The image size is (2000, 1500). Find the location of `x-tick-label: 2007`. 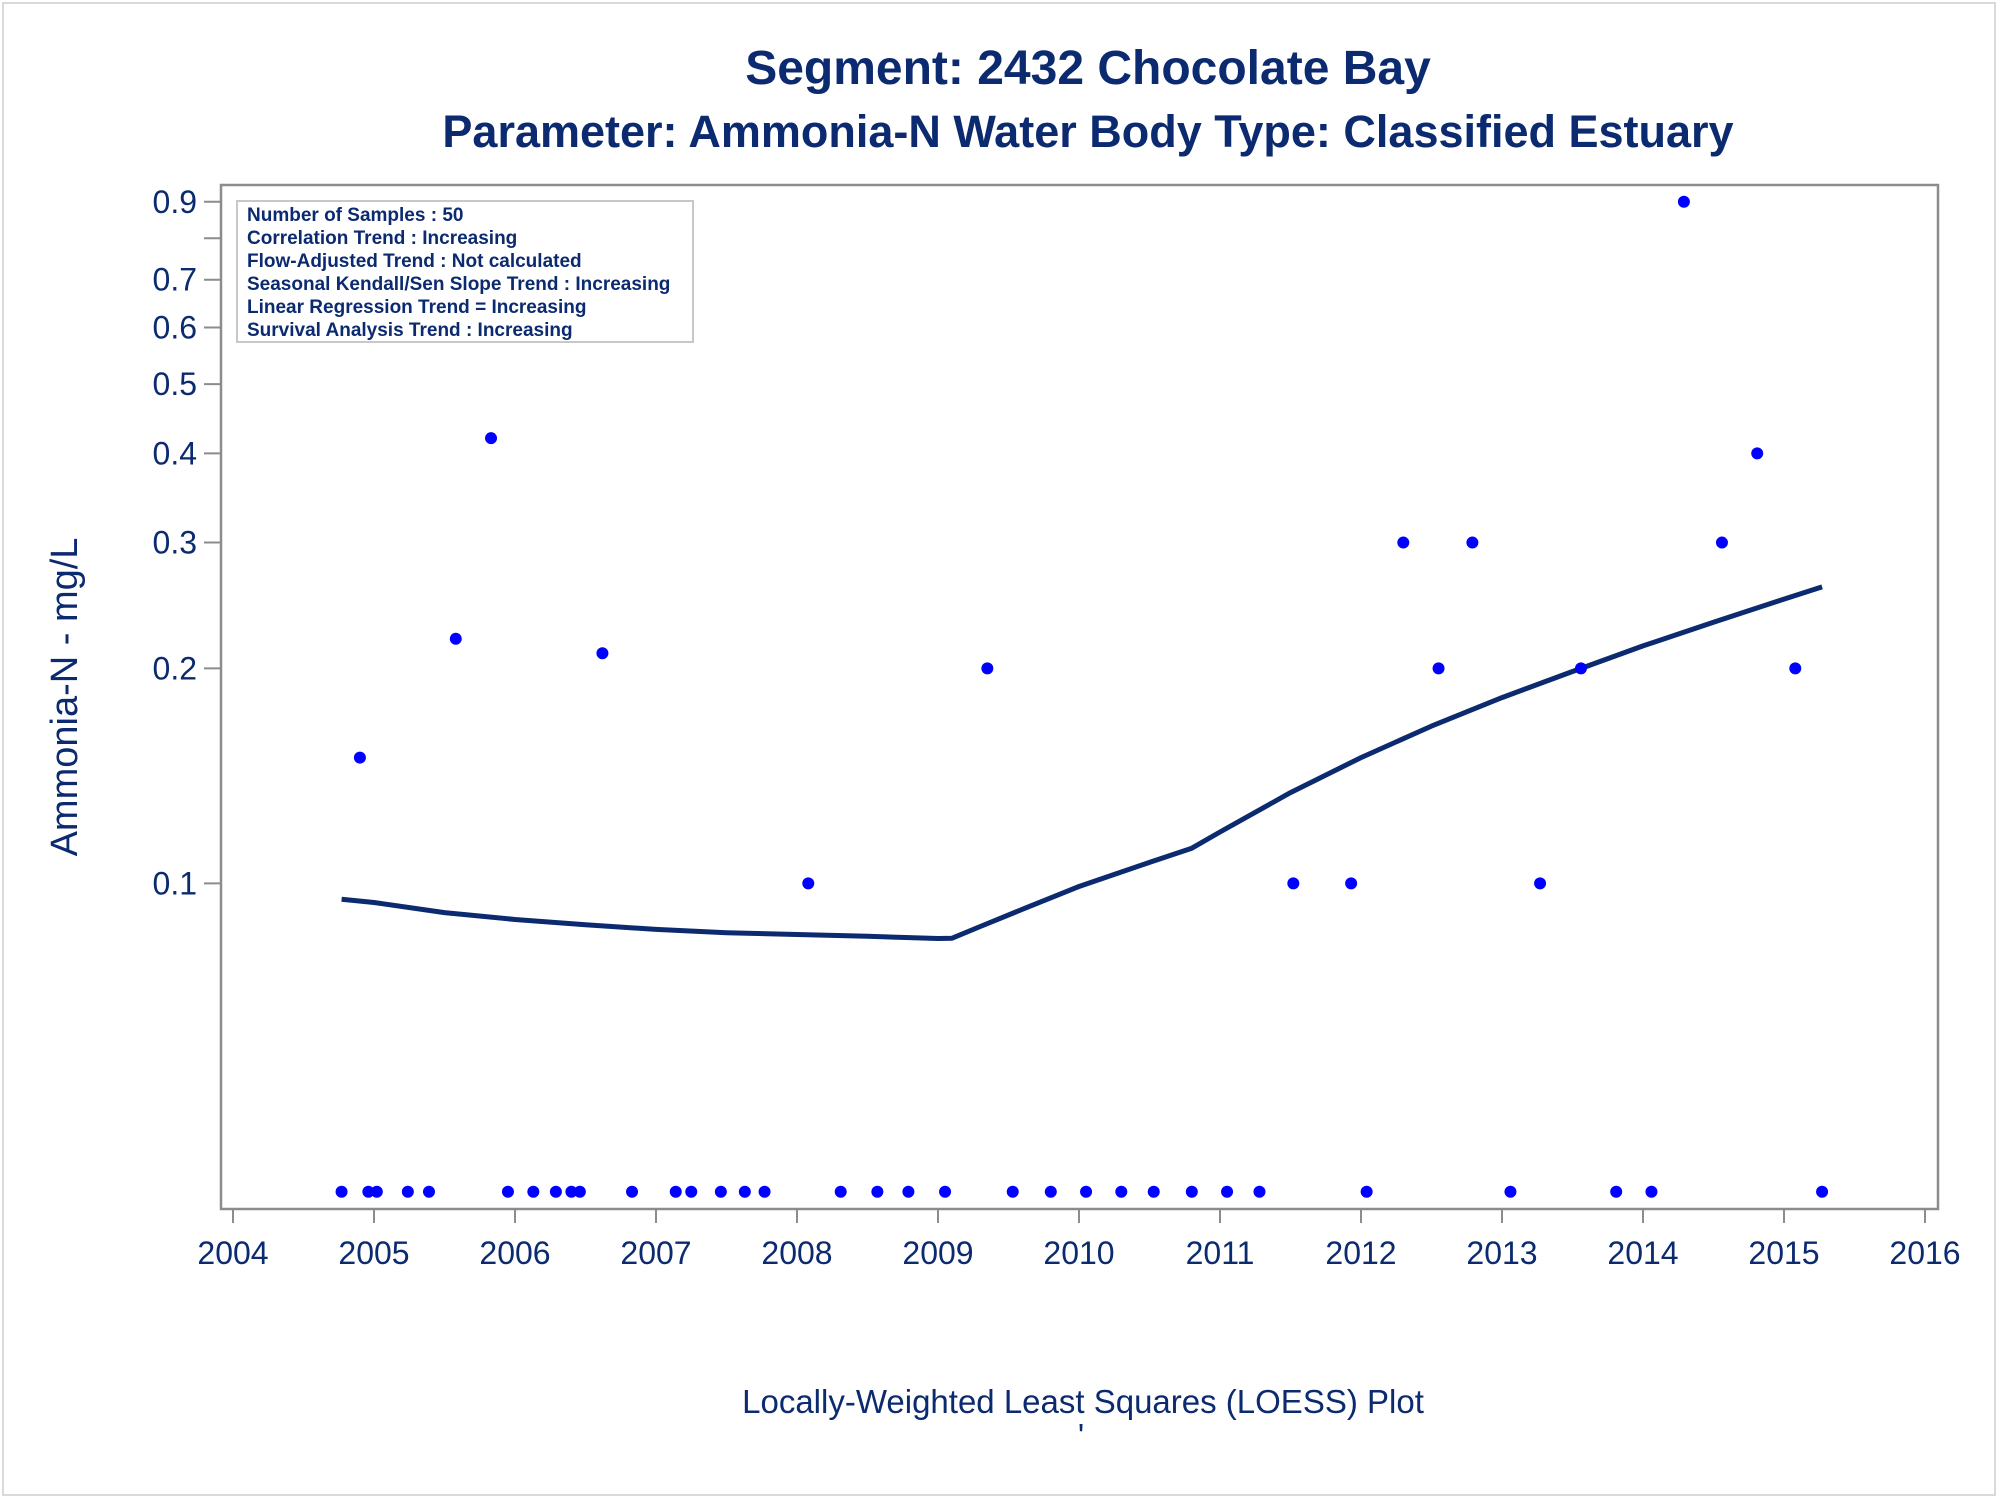

x-tick-label: 2007 is located at coordinates (655, 1253).